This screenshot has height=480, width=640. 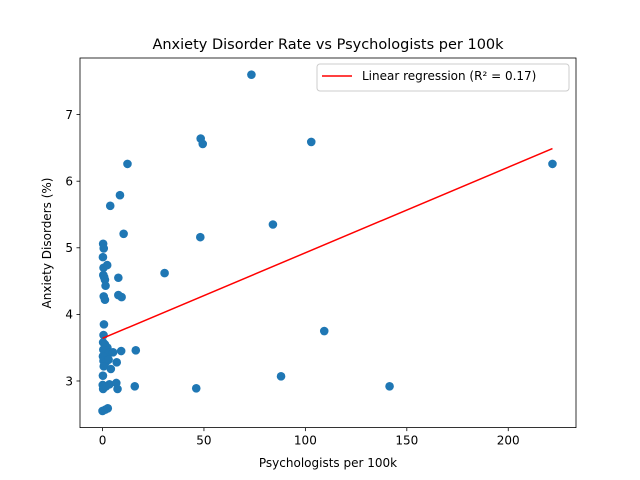 I want to click on legend: Linear regression (R² = 0.17), so click(x=443, y=77).